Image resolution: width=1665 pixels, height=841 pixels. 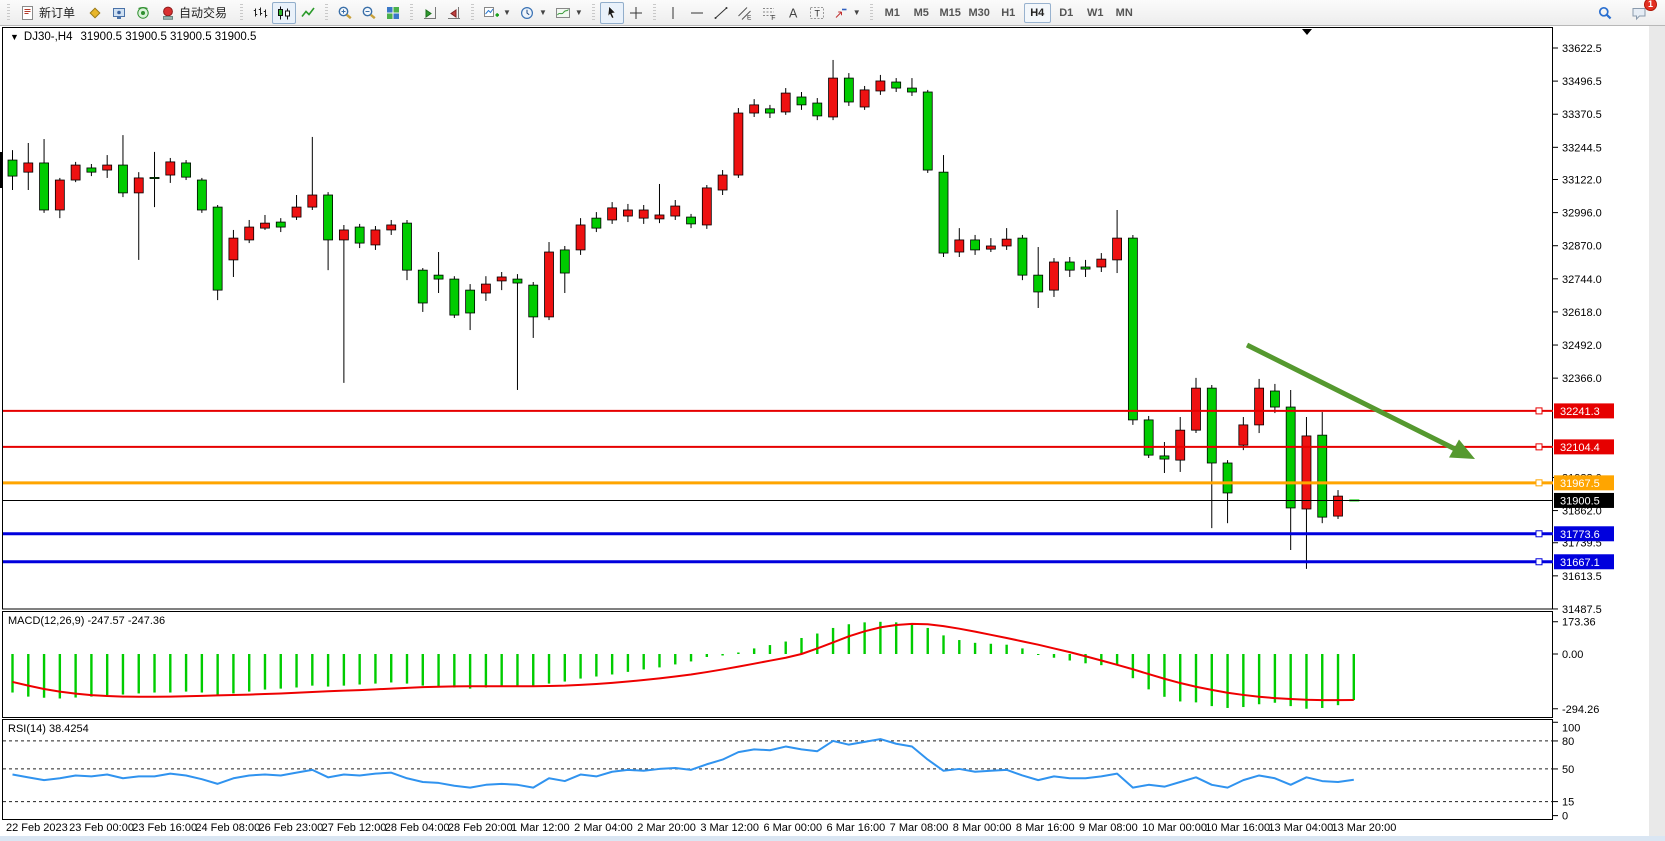 What do you see at coordinates (1539, 483) in the screenshot?
I see `support-line-orange-handle` at bounding box center [1539, 483].